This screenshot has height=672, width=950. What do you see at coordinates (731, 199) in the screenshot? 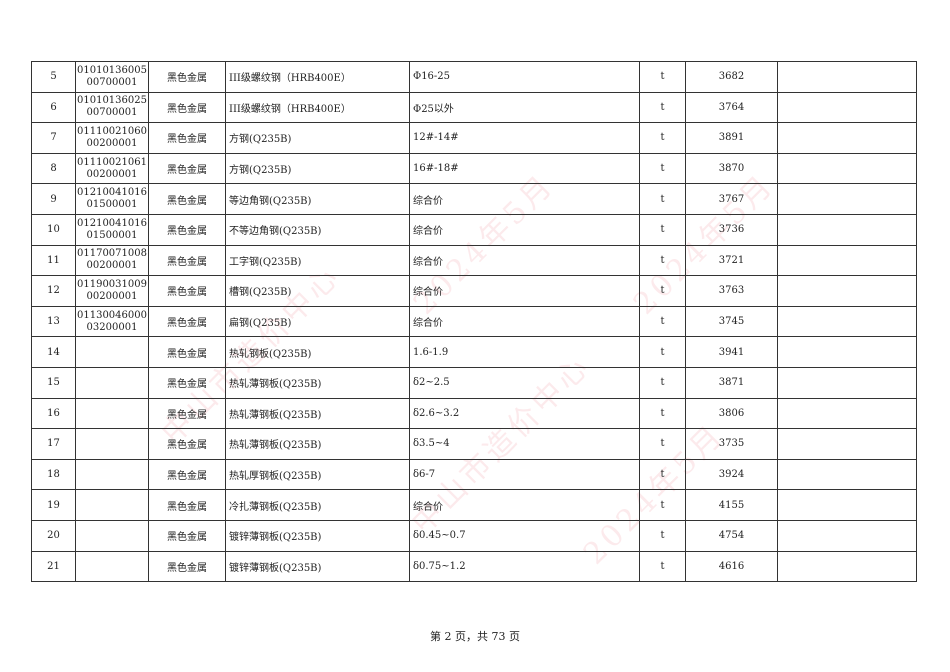
I see `price: 3767` at bounding box center [731, 199].